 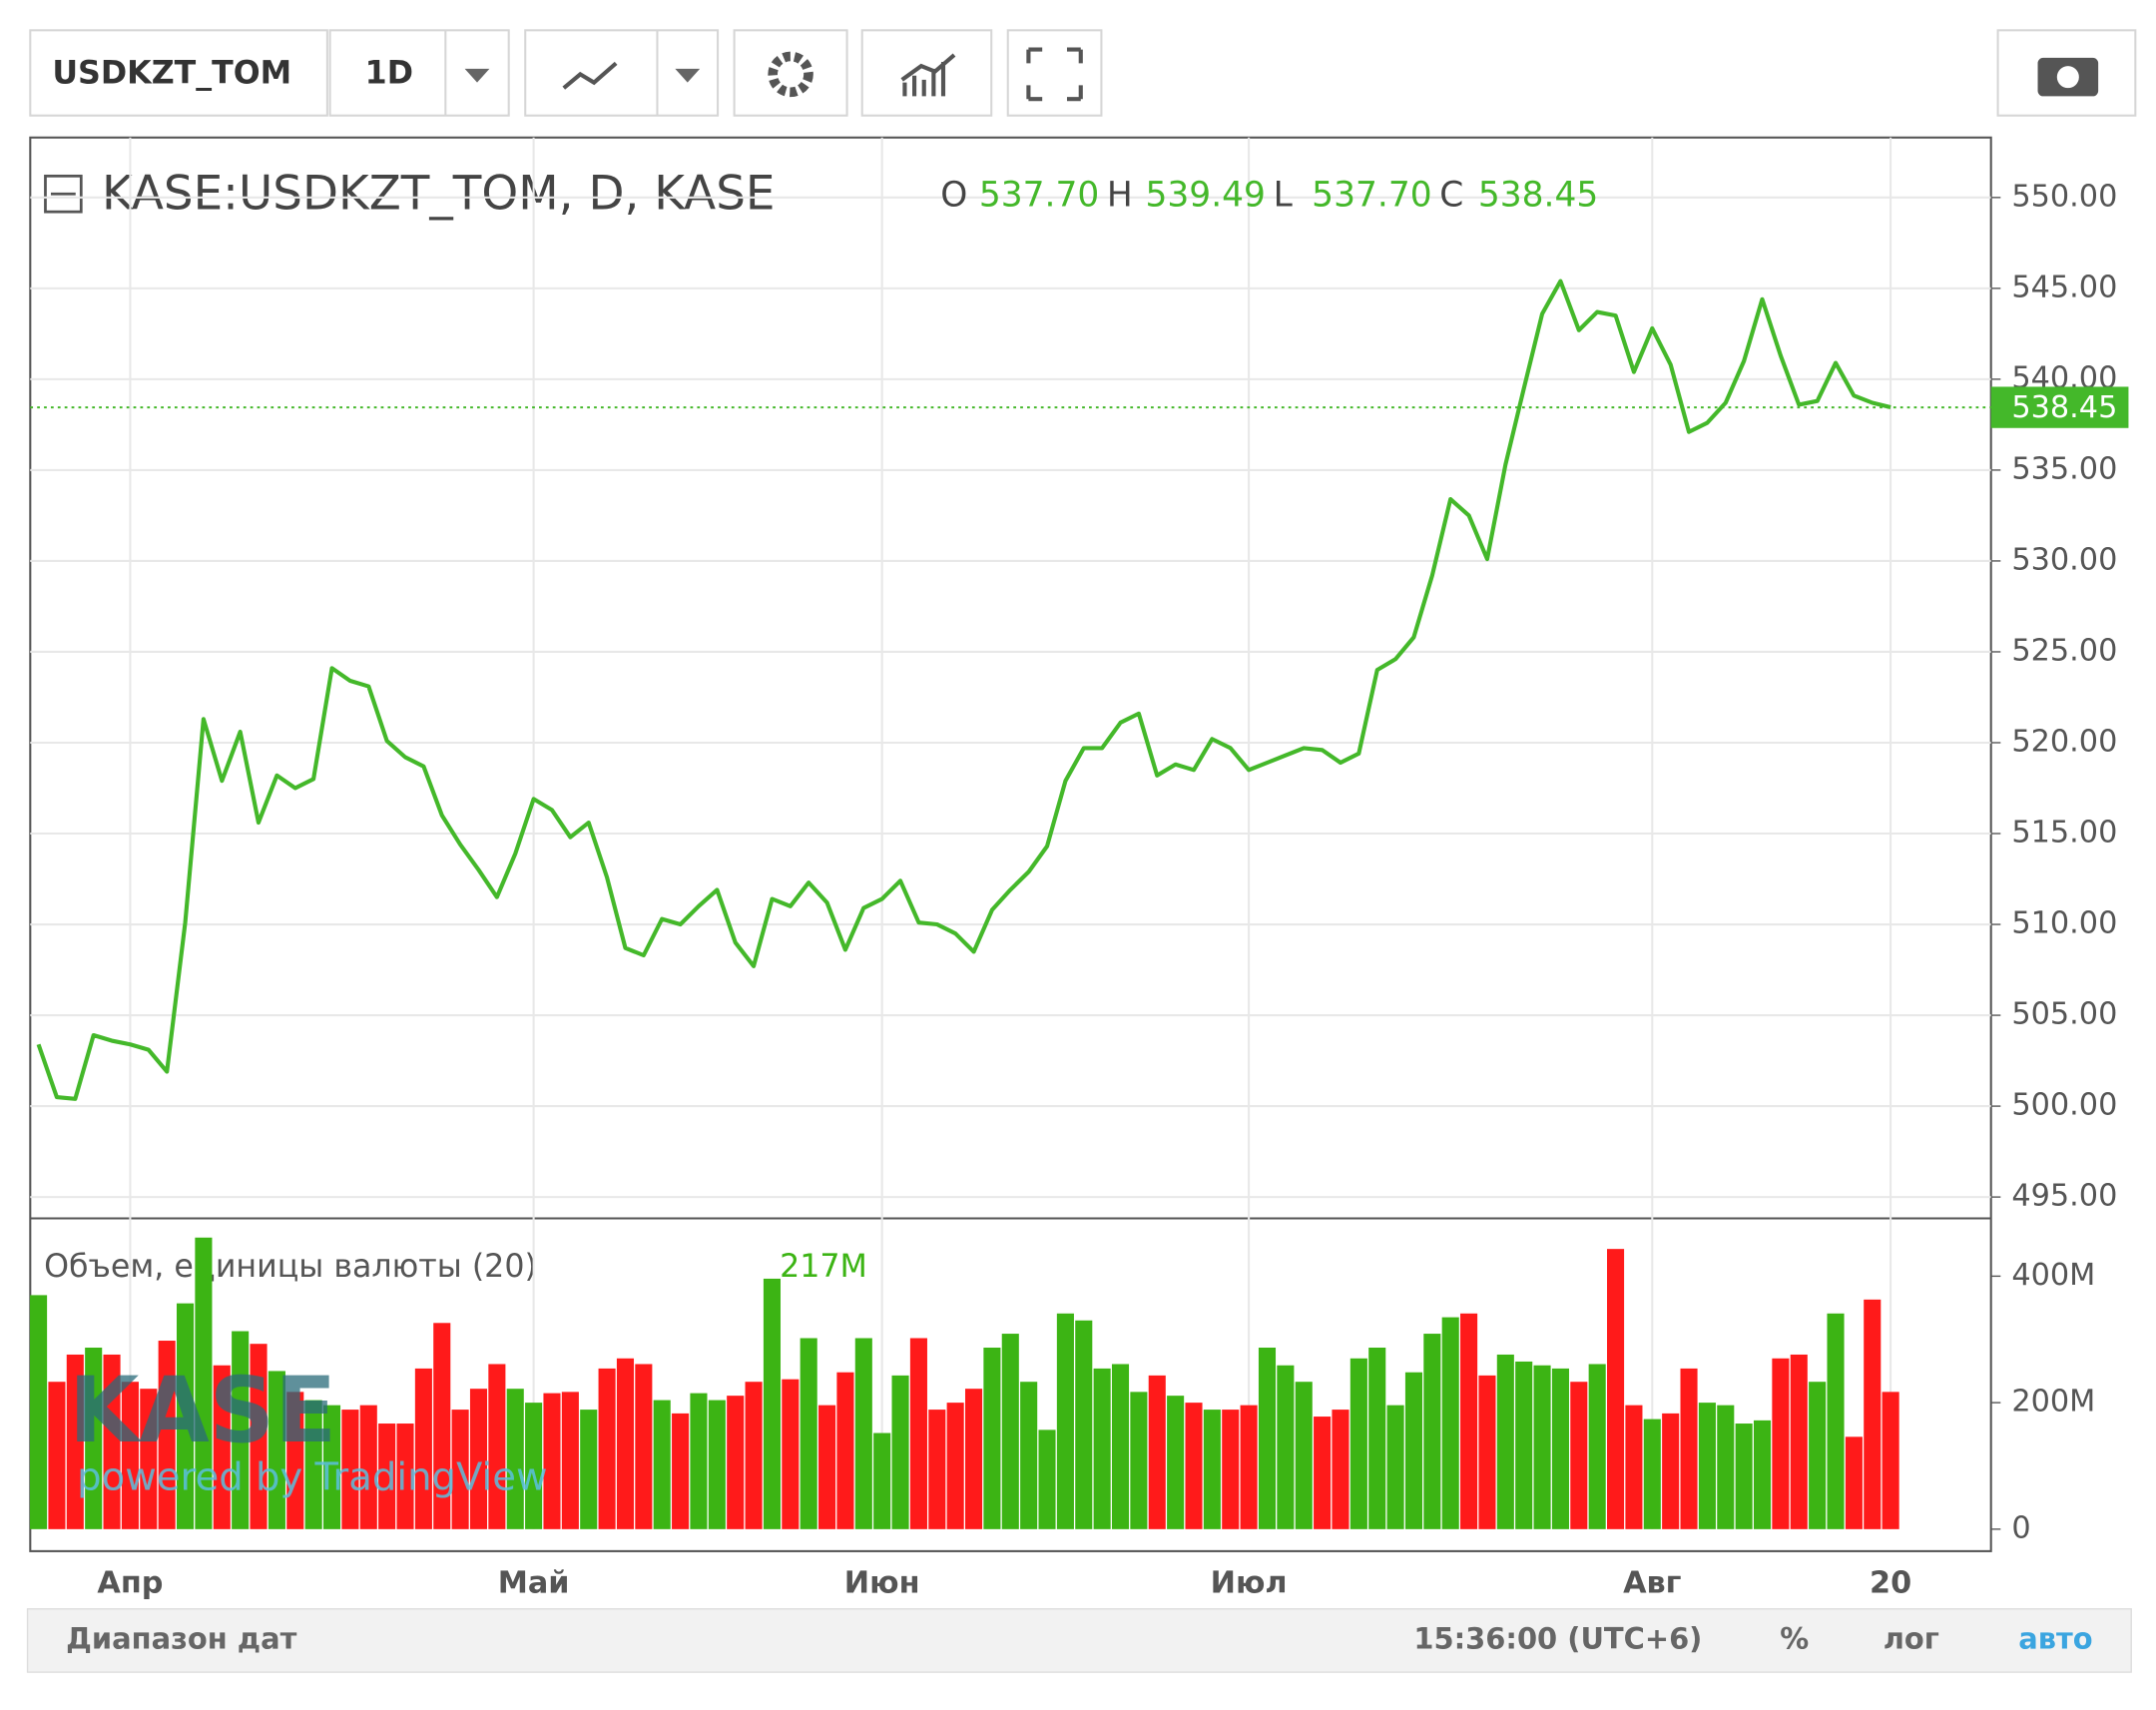 I want to click on x-tick-label: Май, so click(x=534, y=1582).